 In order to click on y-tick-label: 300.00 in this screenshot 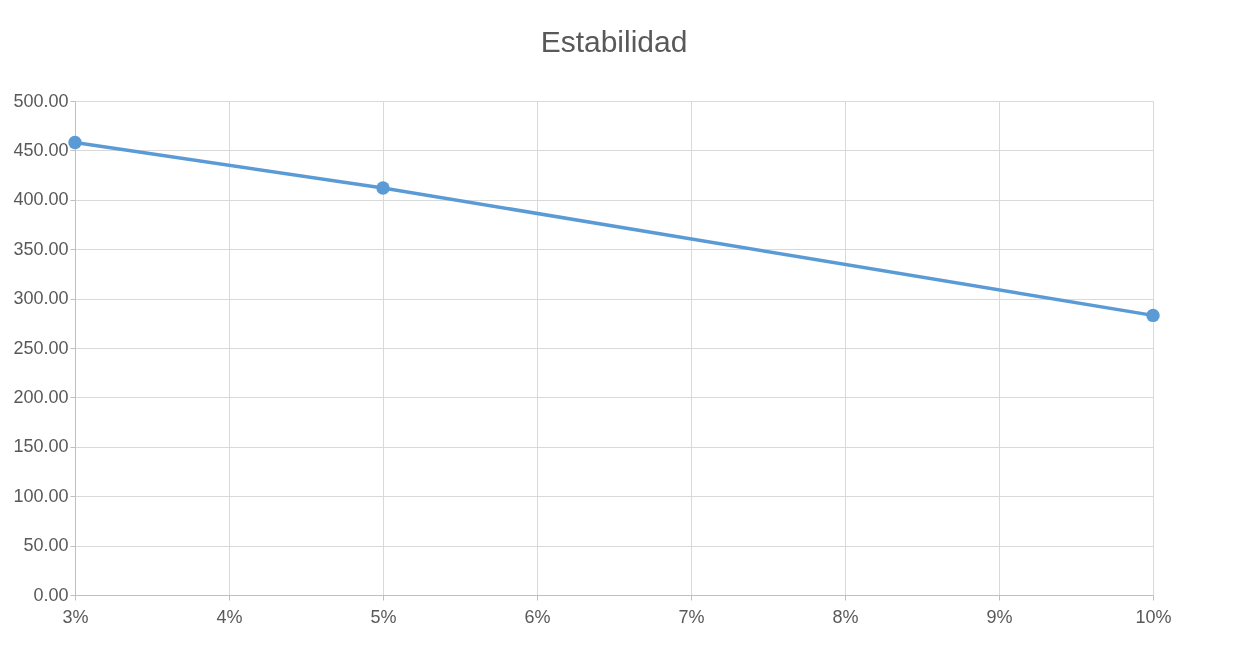, I will do `click(41, 298)`.